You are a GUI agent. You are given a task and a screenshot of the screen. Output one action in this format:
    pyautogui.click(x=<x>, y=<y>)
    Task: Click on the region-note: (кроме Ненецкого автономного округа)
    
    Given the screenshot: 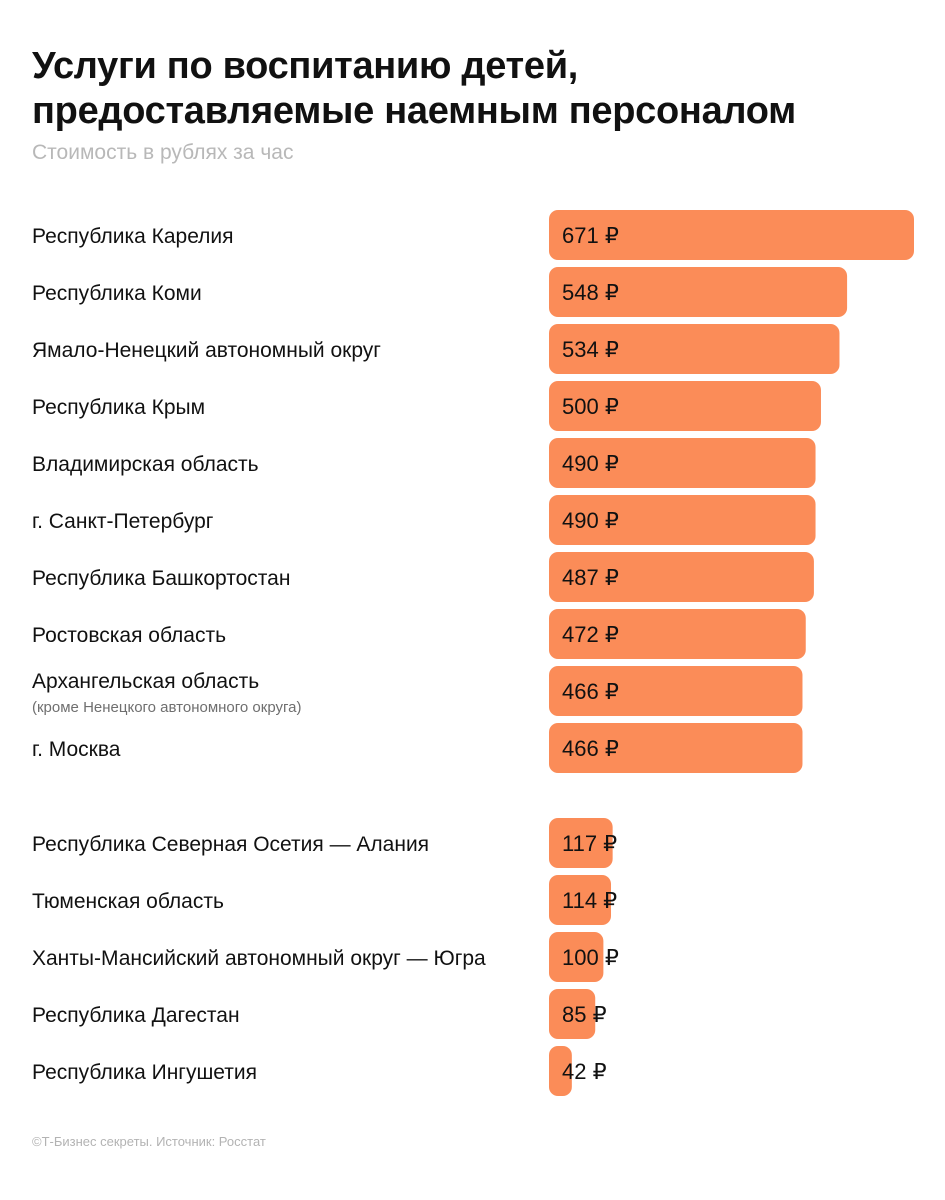 What is the action you would take?
    pyautogui.click(x=166, y=707)
    